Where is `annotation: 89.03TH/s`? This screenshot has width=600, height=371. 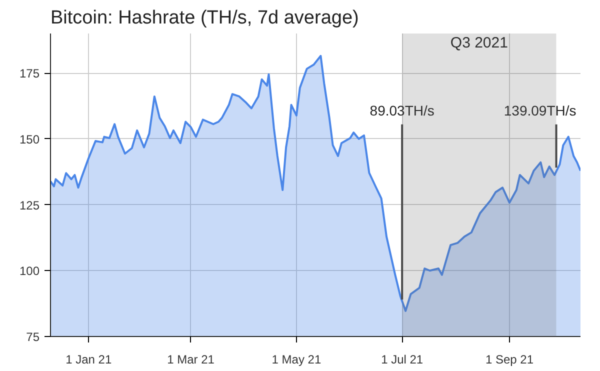
annotation: 89.03TH/s is located at coordinates (402, 110).